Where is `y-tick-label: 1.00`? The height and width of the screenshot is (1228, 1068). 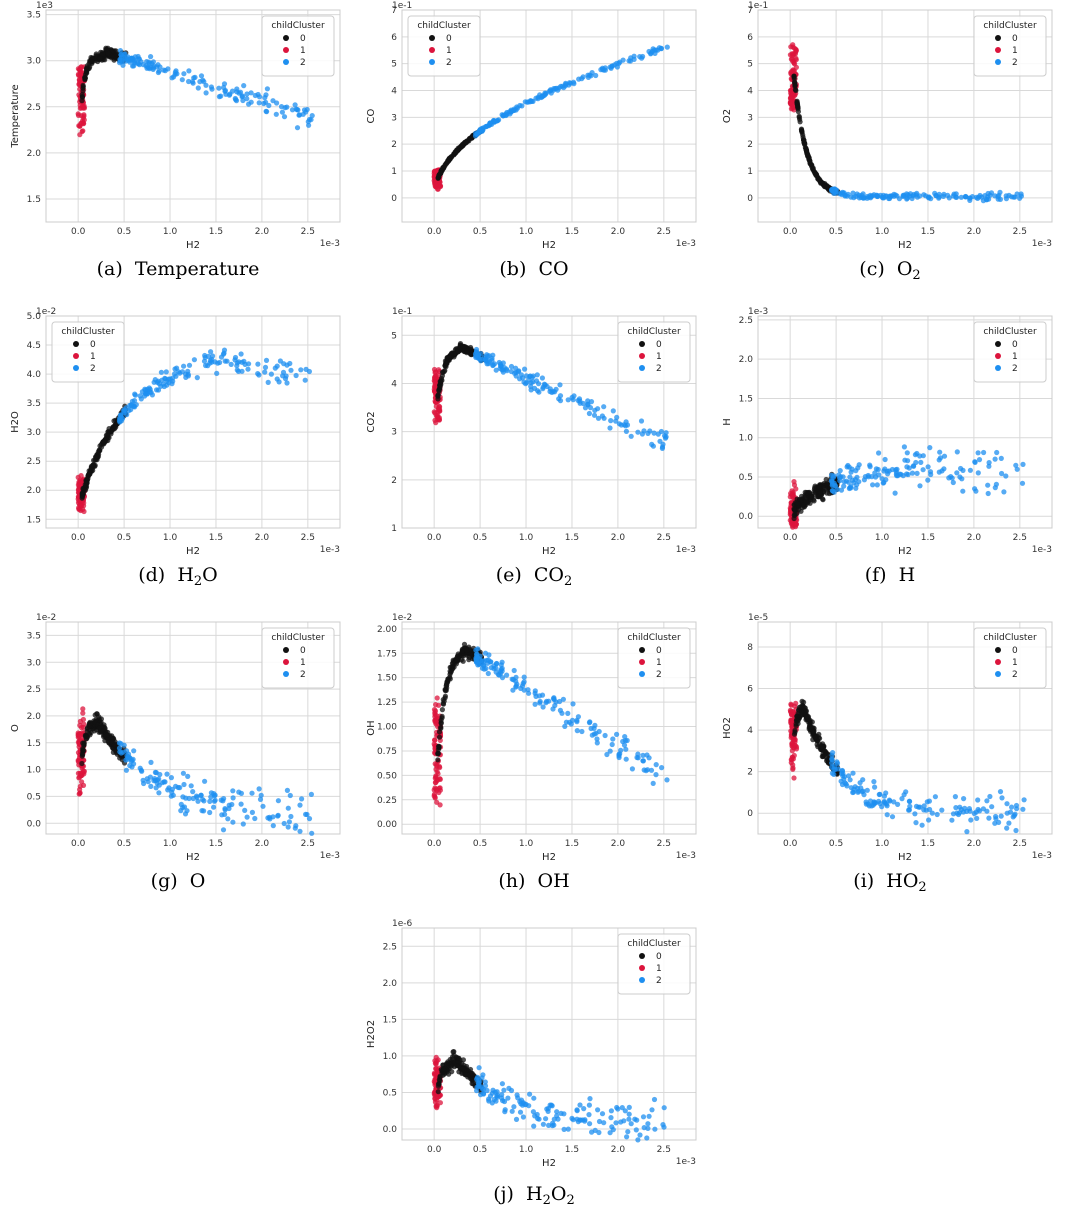
y-tick-label: 1.00 is located at coordinates (387, 728).